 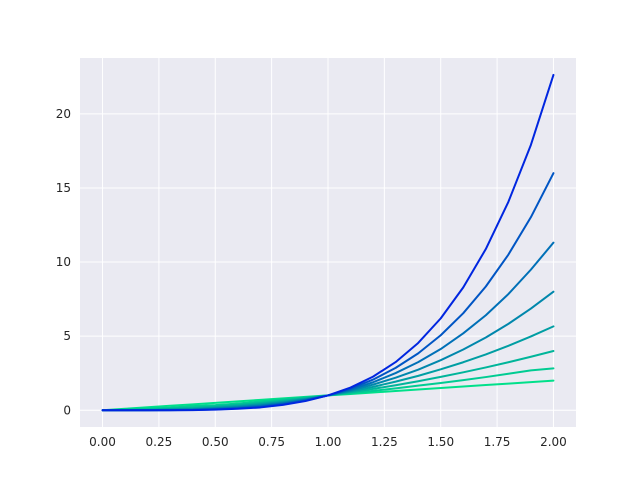 I want to click on y-axis-ticks: 0 5 10 15 20, so click(x=63, y=262).